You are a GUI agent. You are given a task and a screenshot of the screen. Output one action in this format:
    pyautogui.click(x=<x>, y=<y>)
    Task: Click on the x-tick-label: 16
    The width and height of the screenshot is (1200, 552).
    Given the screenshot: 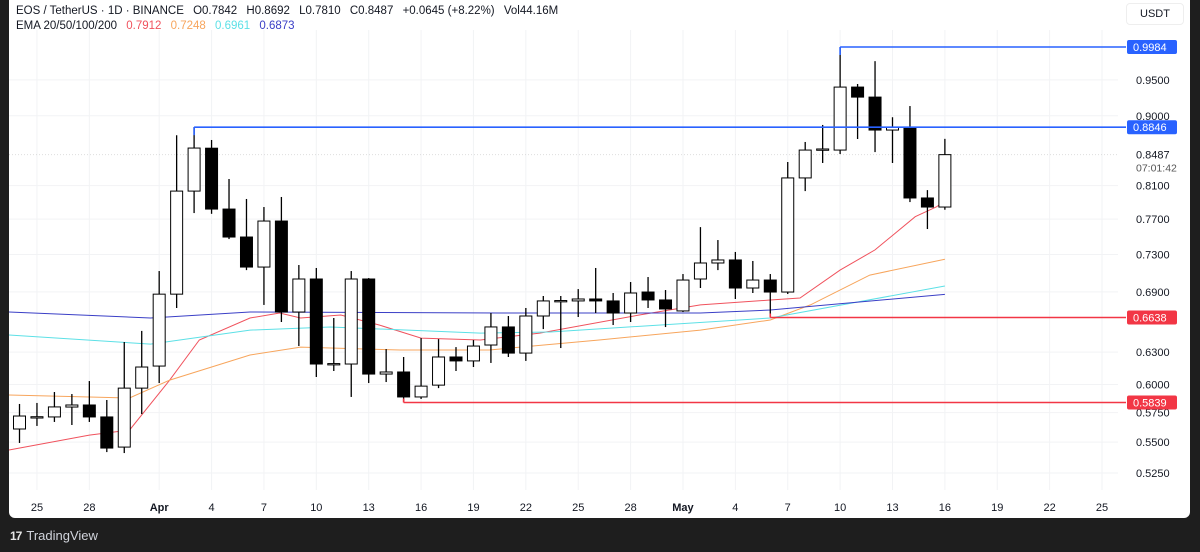 What is the action you would take?
    pyautogui.click(x=945, y=508)
    